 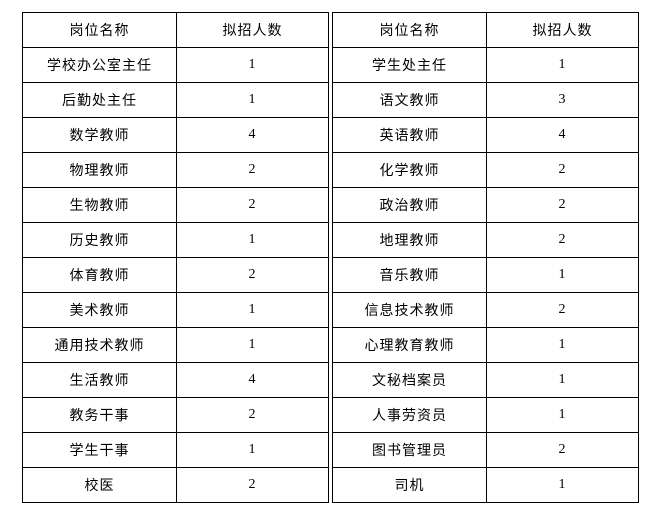 I want to click on table-row: 通用技术教师 1, so click(x=175, y=345).